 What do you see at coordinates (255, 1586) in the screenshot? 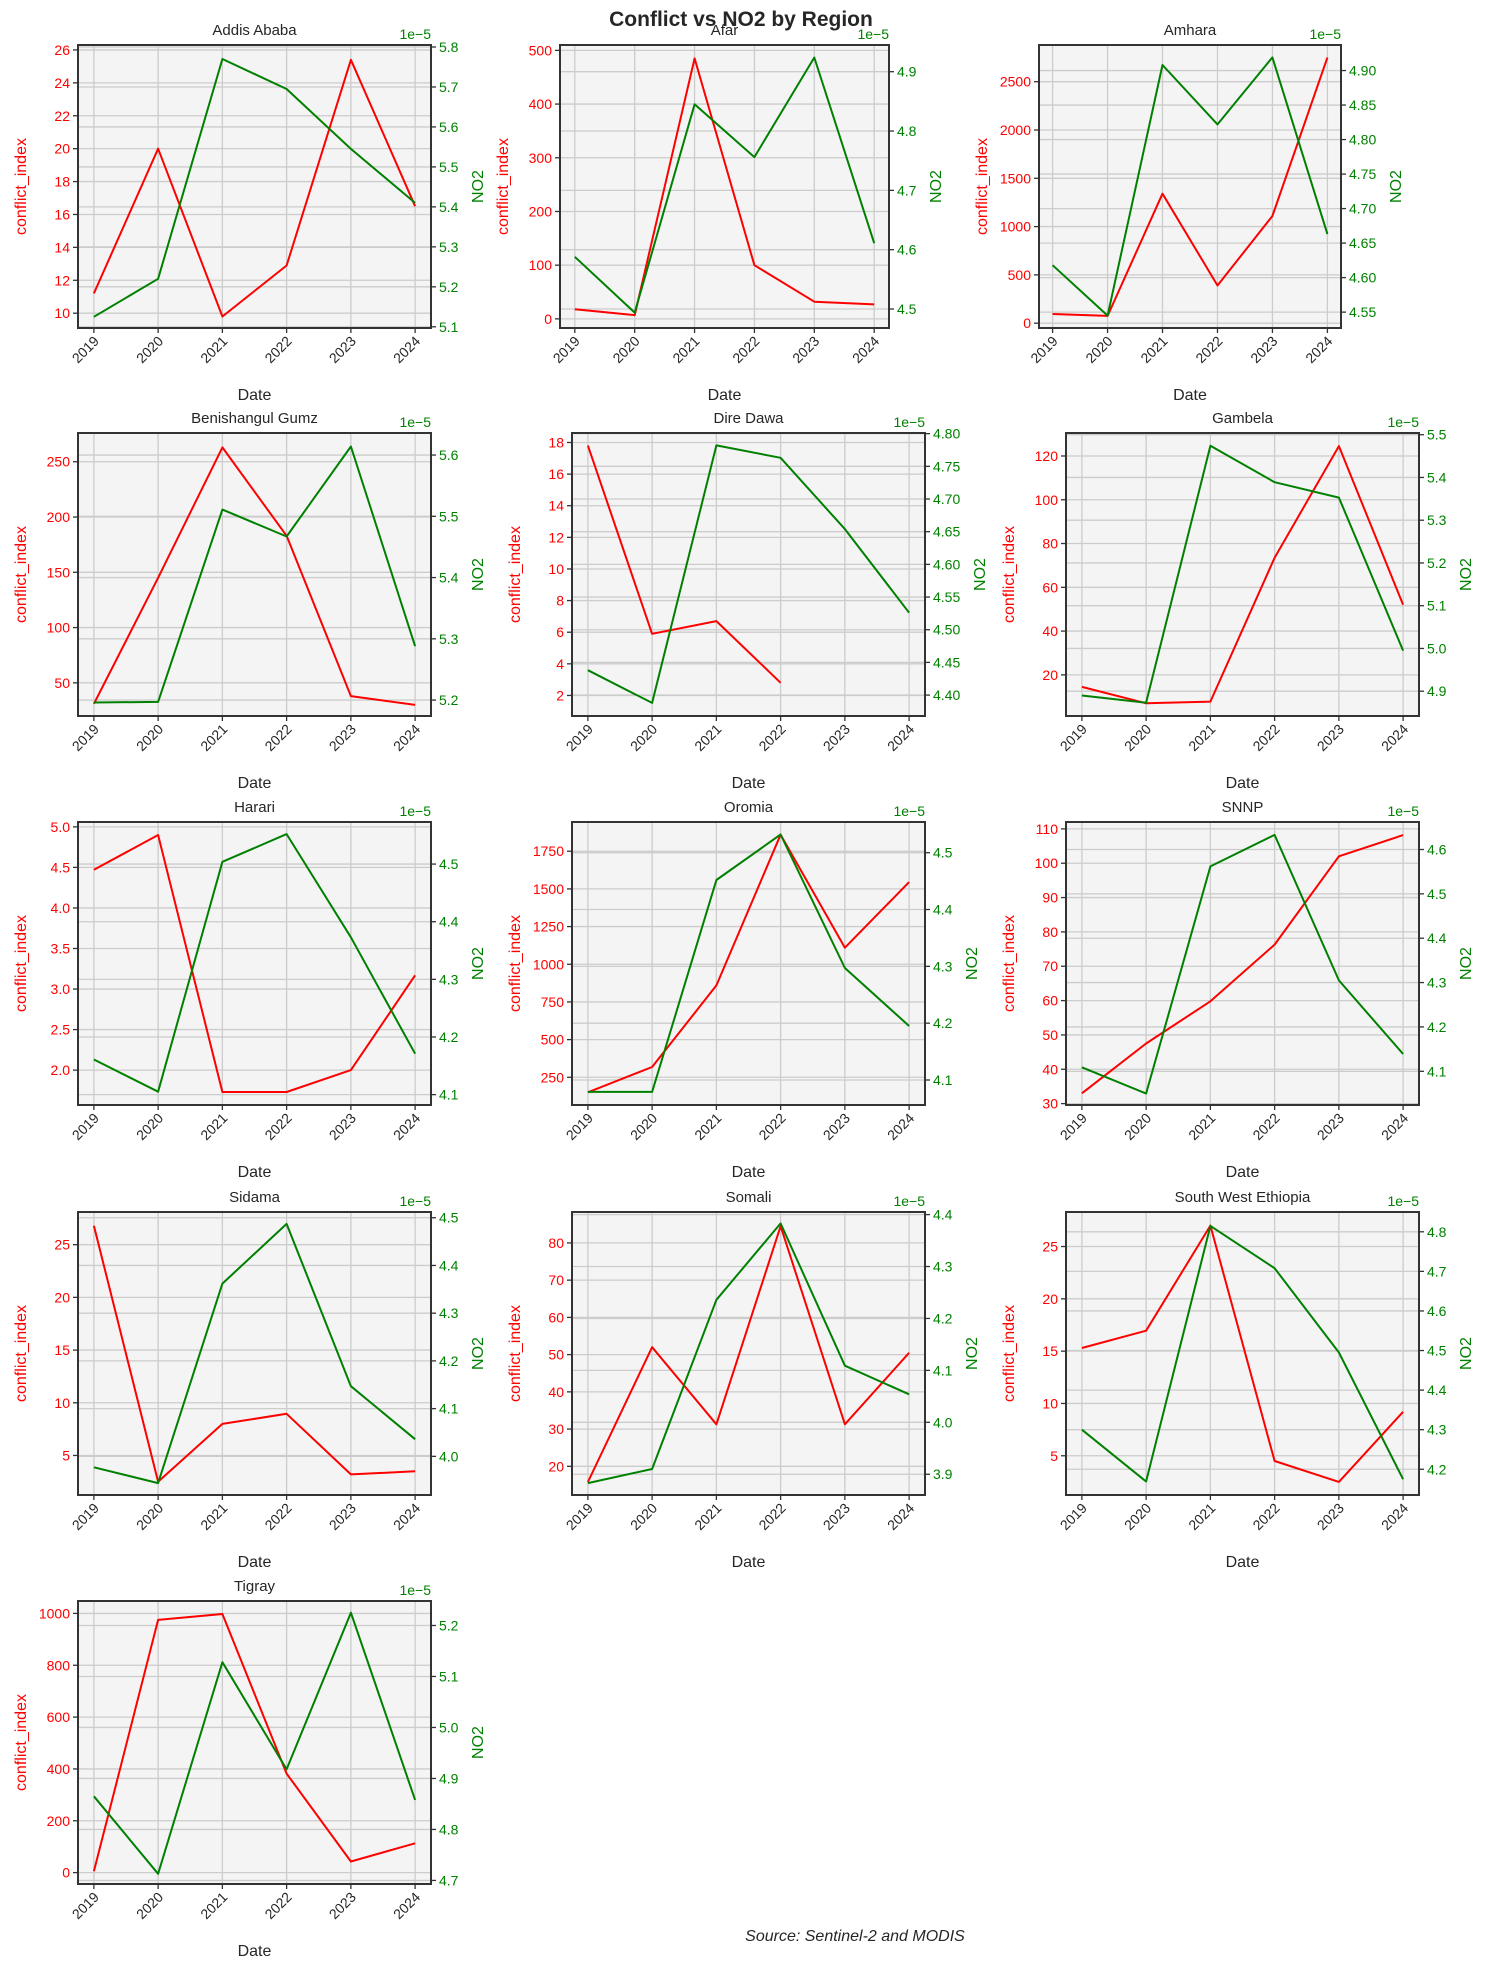
I see `panel-title: Tigray` at bounding box center [255, 1586].